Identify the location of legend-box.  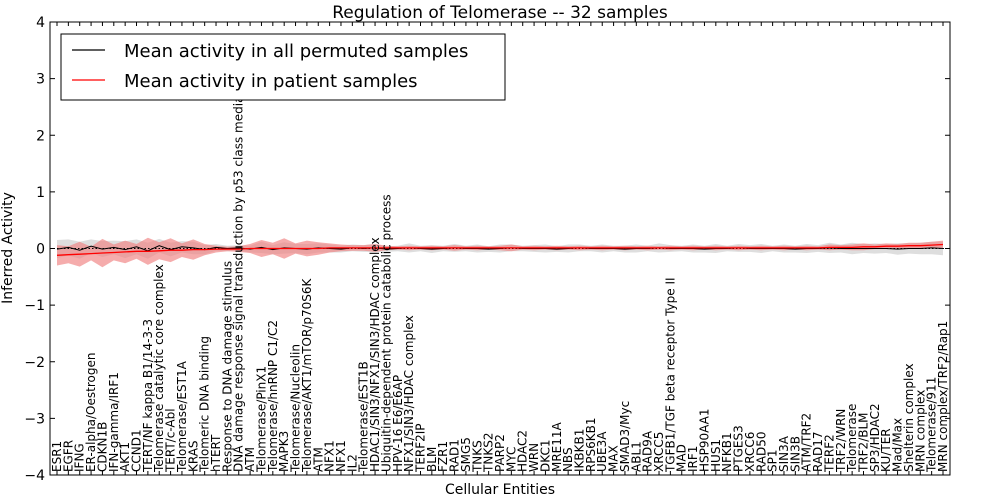
(283, 67).